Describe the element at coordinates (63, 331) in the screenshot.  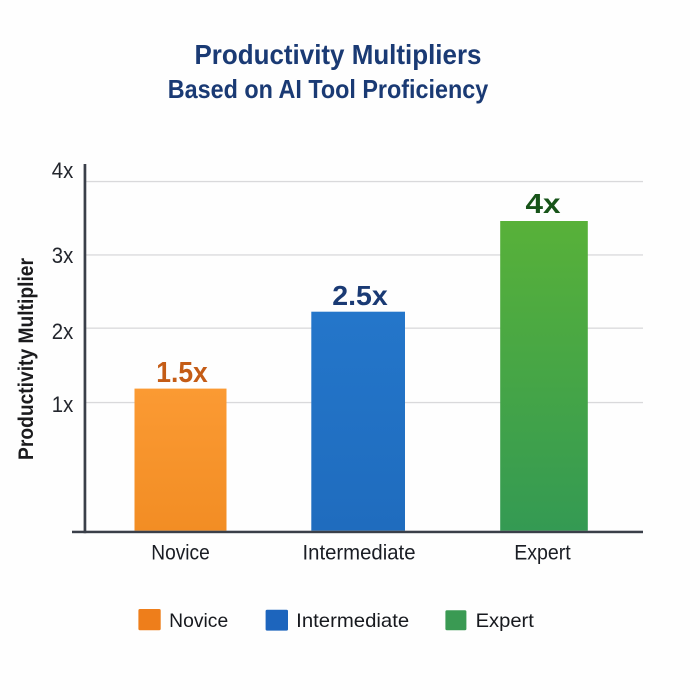
I see `svg-text: 2x` at that location.